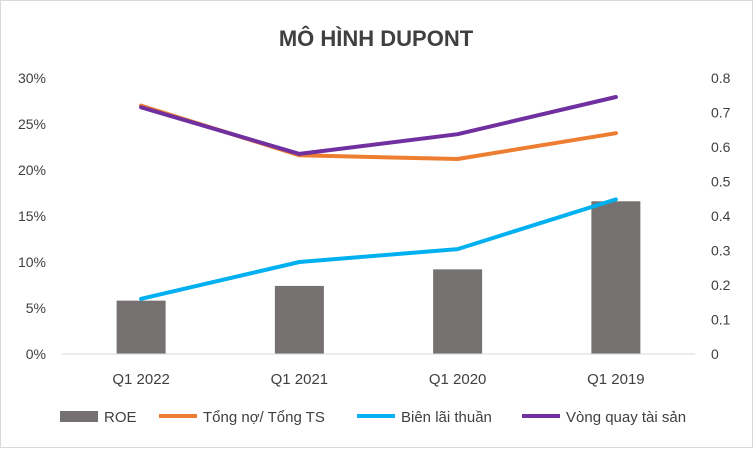 Image resolution: width=753 pixels, height=453 pixels. What do you see at coordinates (378, 379) in the screenshot?
I see `category-labels: Q1 2022 Q1 2021 Q1 2020 Q1 2019` at bounding box center [378, 379].